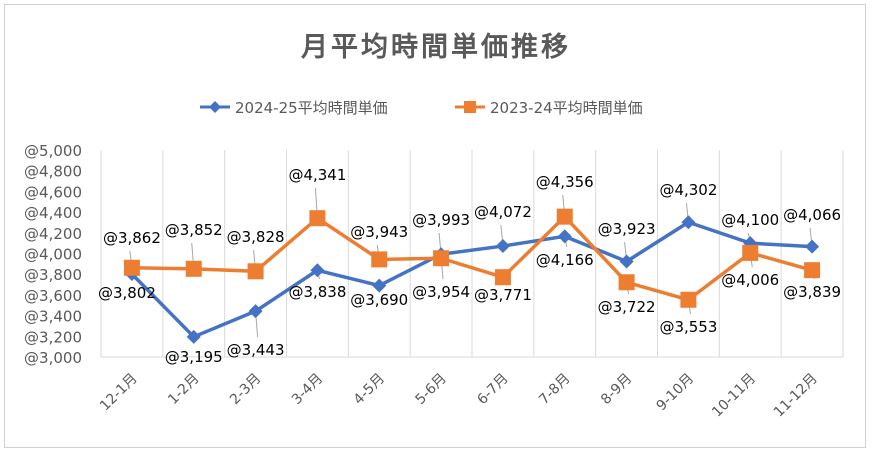 The height and width of the screenshot is (453, 872). What do you see at coordinates (215, 107) in the screenshot?
I see `legend-diamond-marker` at bounding box center [215, 107].